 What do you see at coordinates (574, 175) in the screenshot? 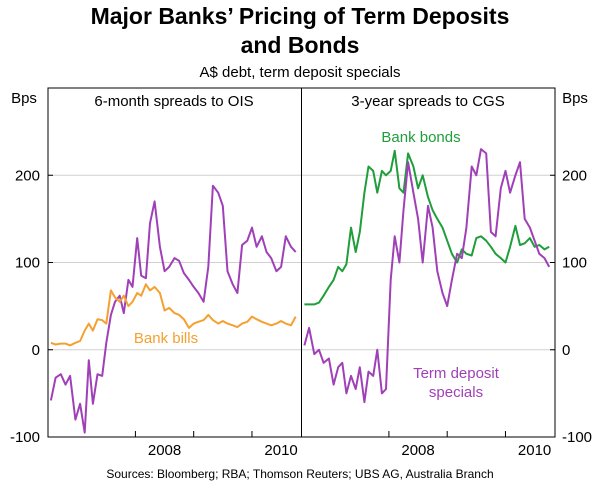
I see `y-tick-label-right-200: 200` at bounding box center [574, 175].